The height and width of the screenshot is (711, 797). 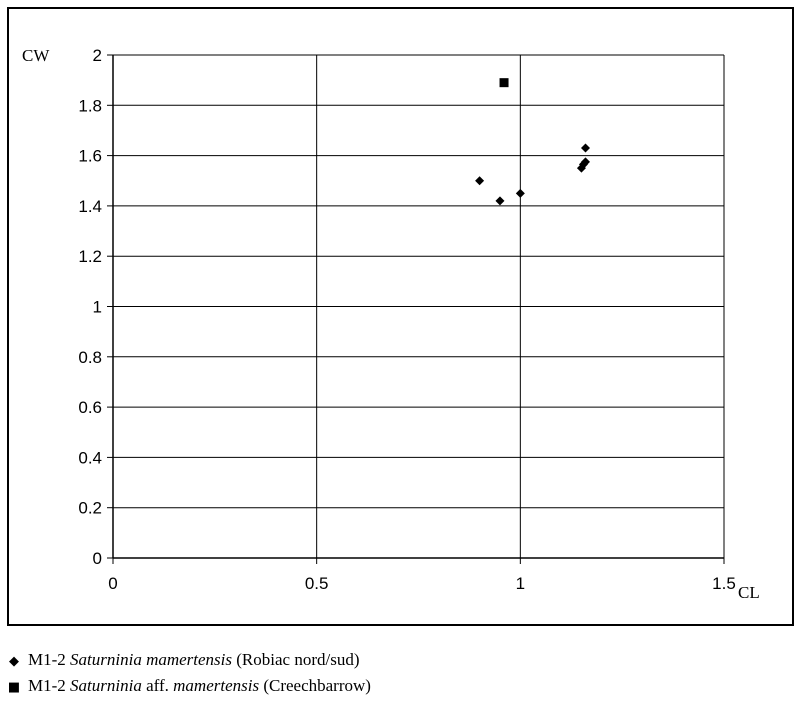 What do you see at coordinates (90, 206) in the screenshot?
I see `y-tick-label: 1.4` at bounding box center [90, 206].